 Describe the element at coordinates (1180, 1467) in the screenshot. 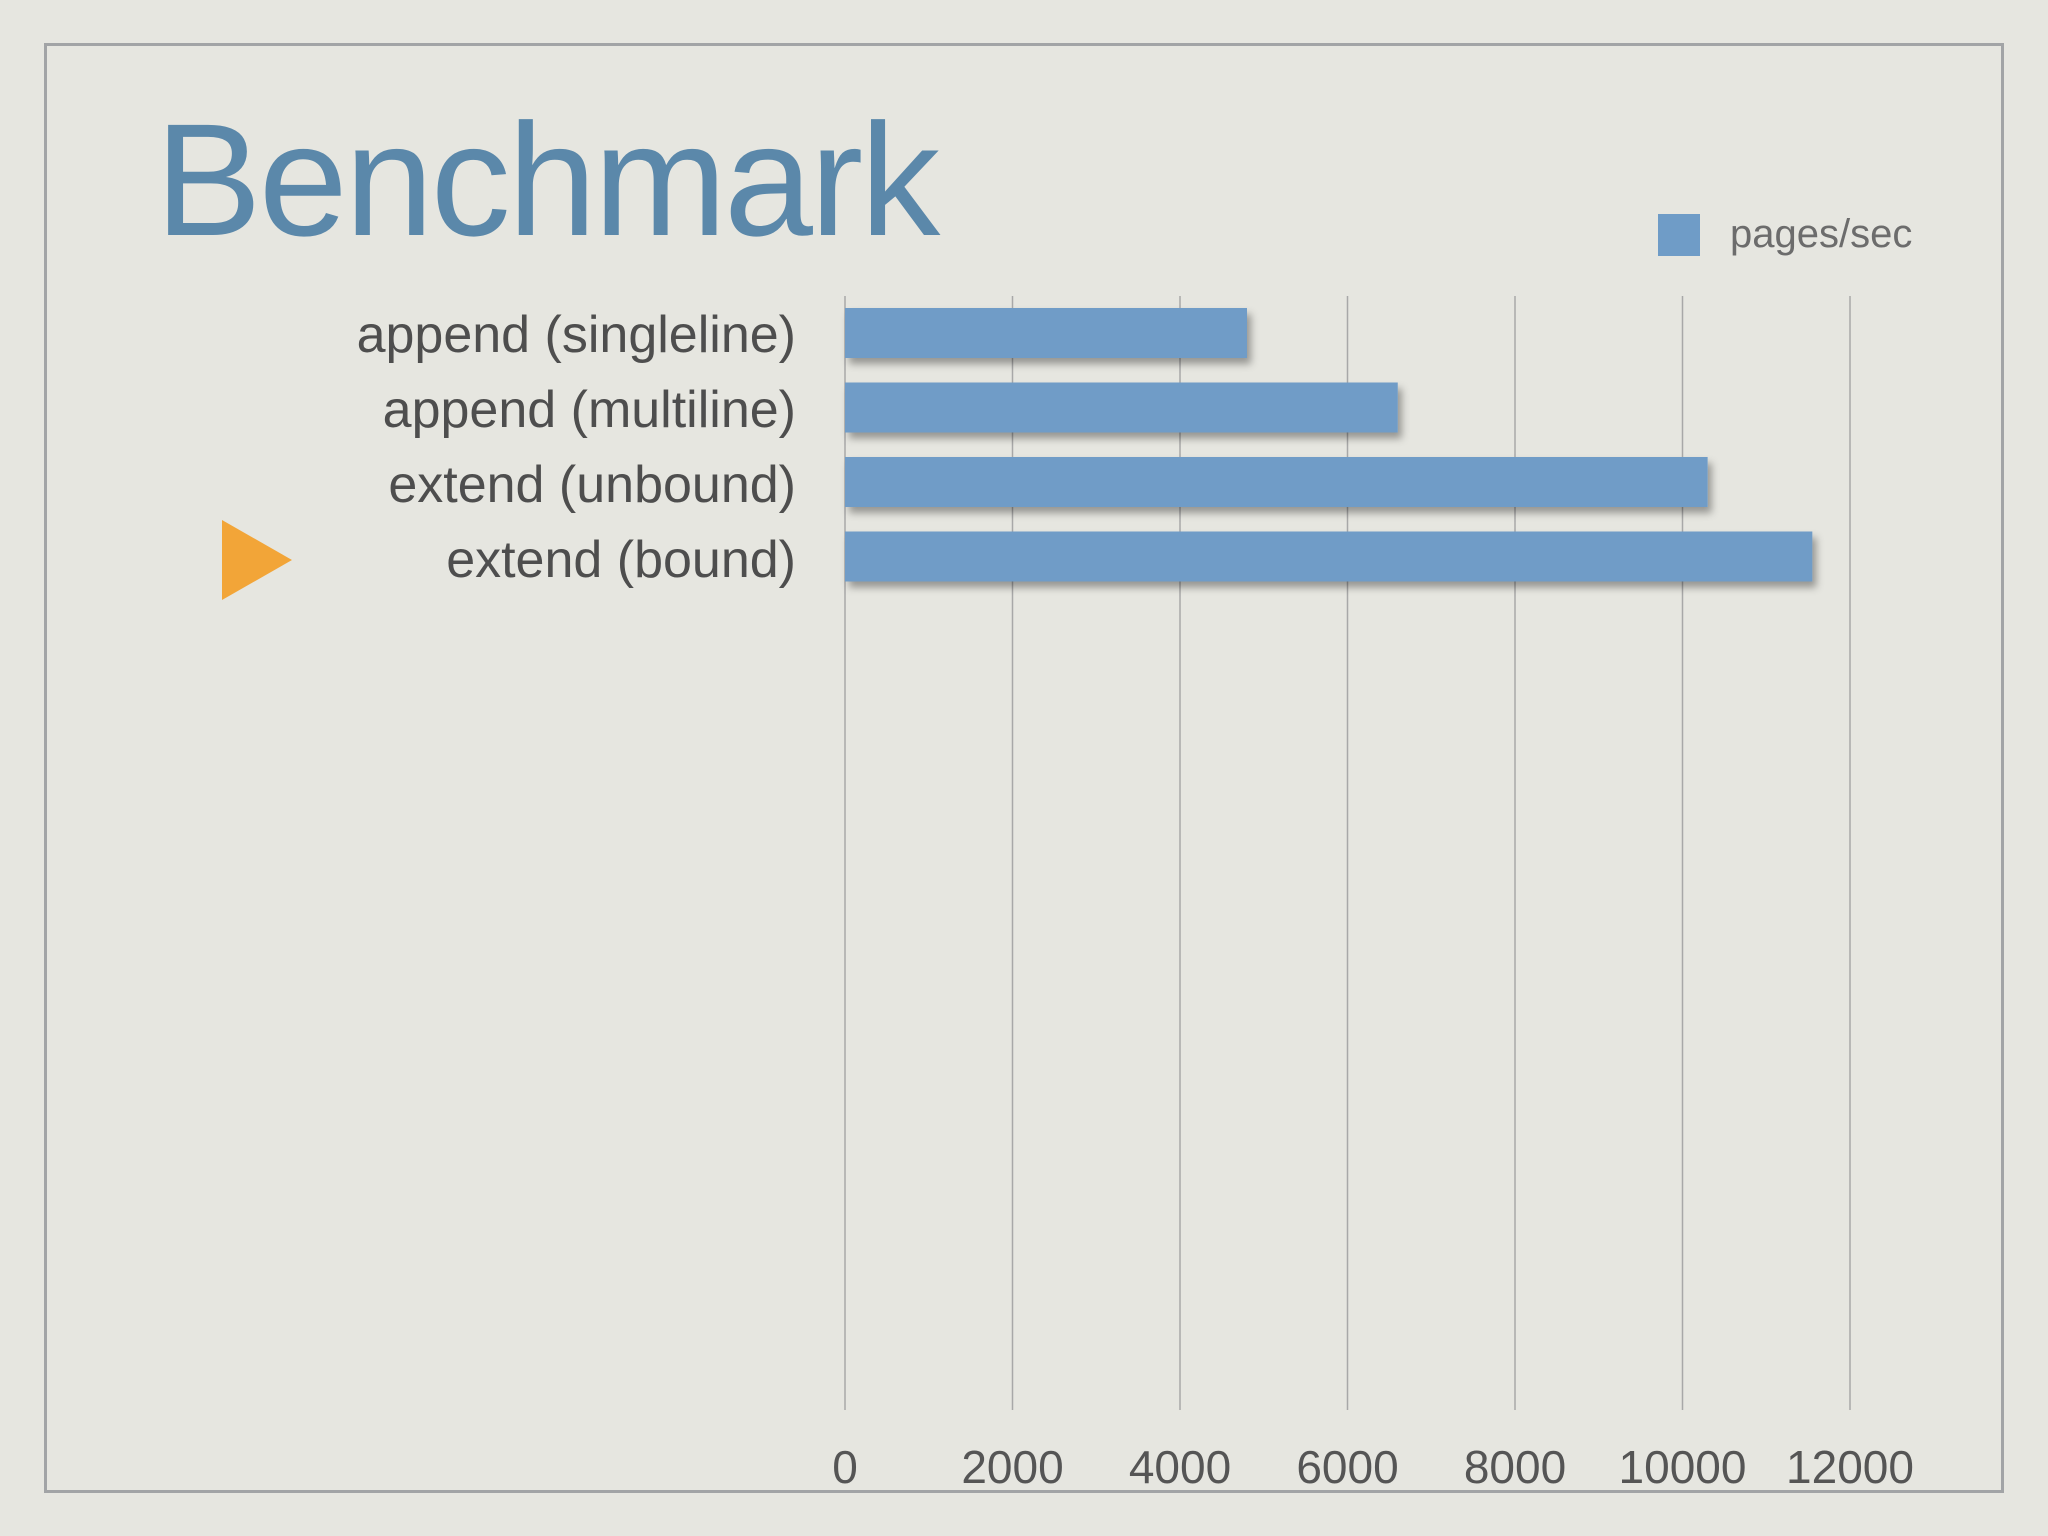

I see `x-tick-label-2: 4000` at that location.